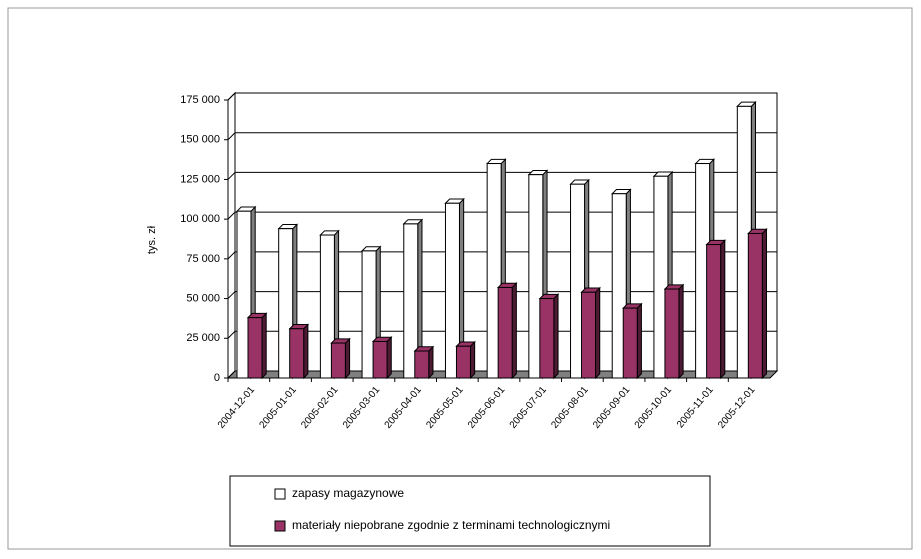 The height and width of the screenshot is (559, 921). What do you see at coordinates (203, 259) in the screenshot?
I see `y-tick-label: 75 000` at bounding box center [203, 259].